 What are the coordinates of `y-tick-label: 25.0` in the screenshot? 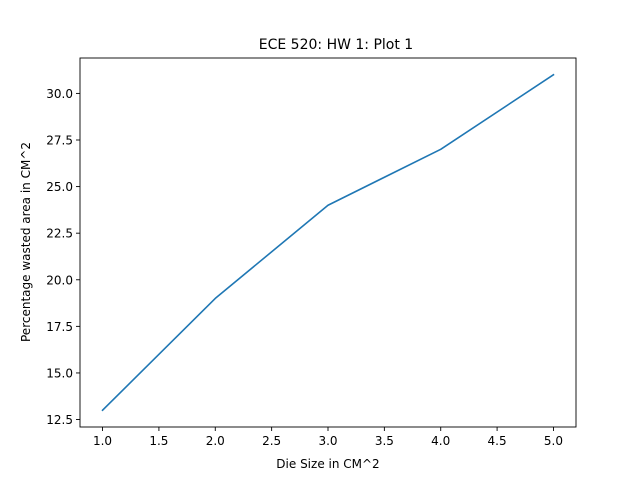 It's located at (59, 187).